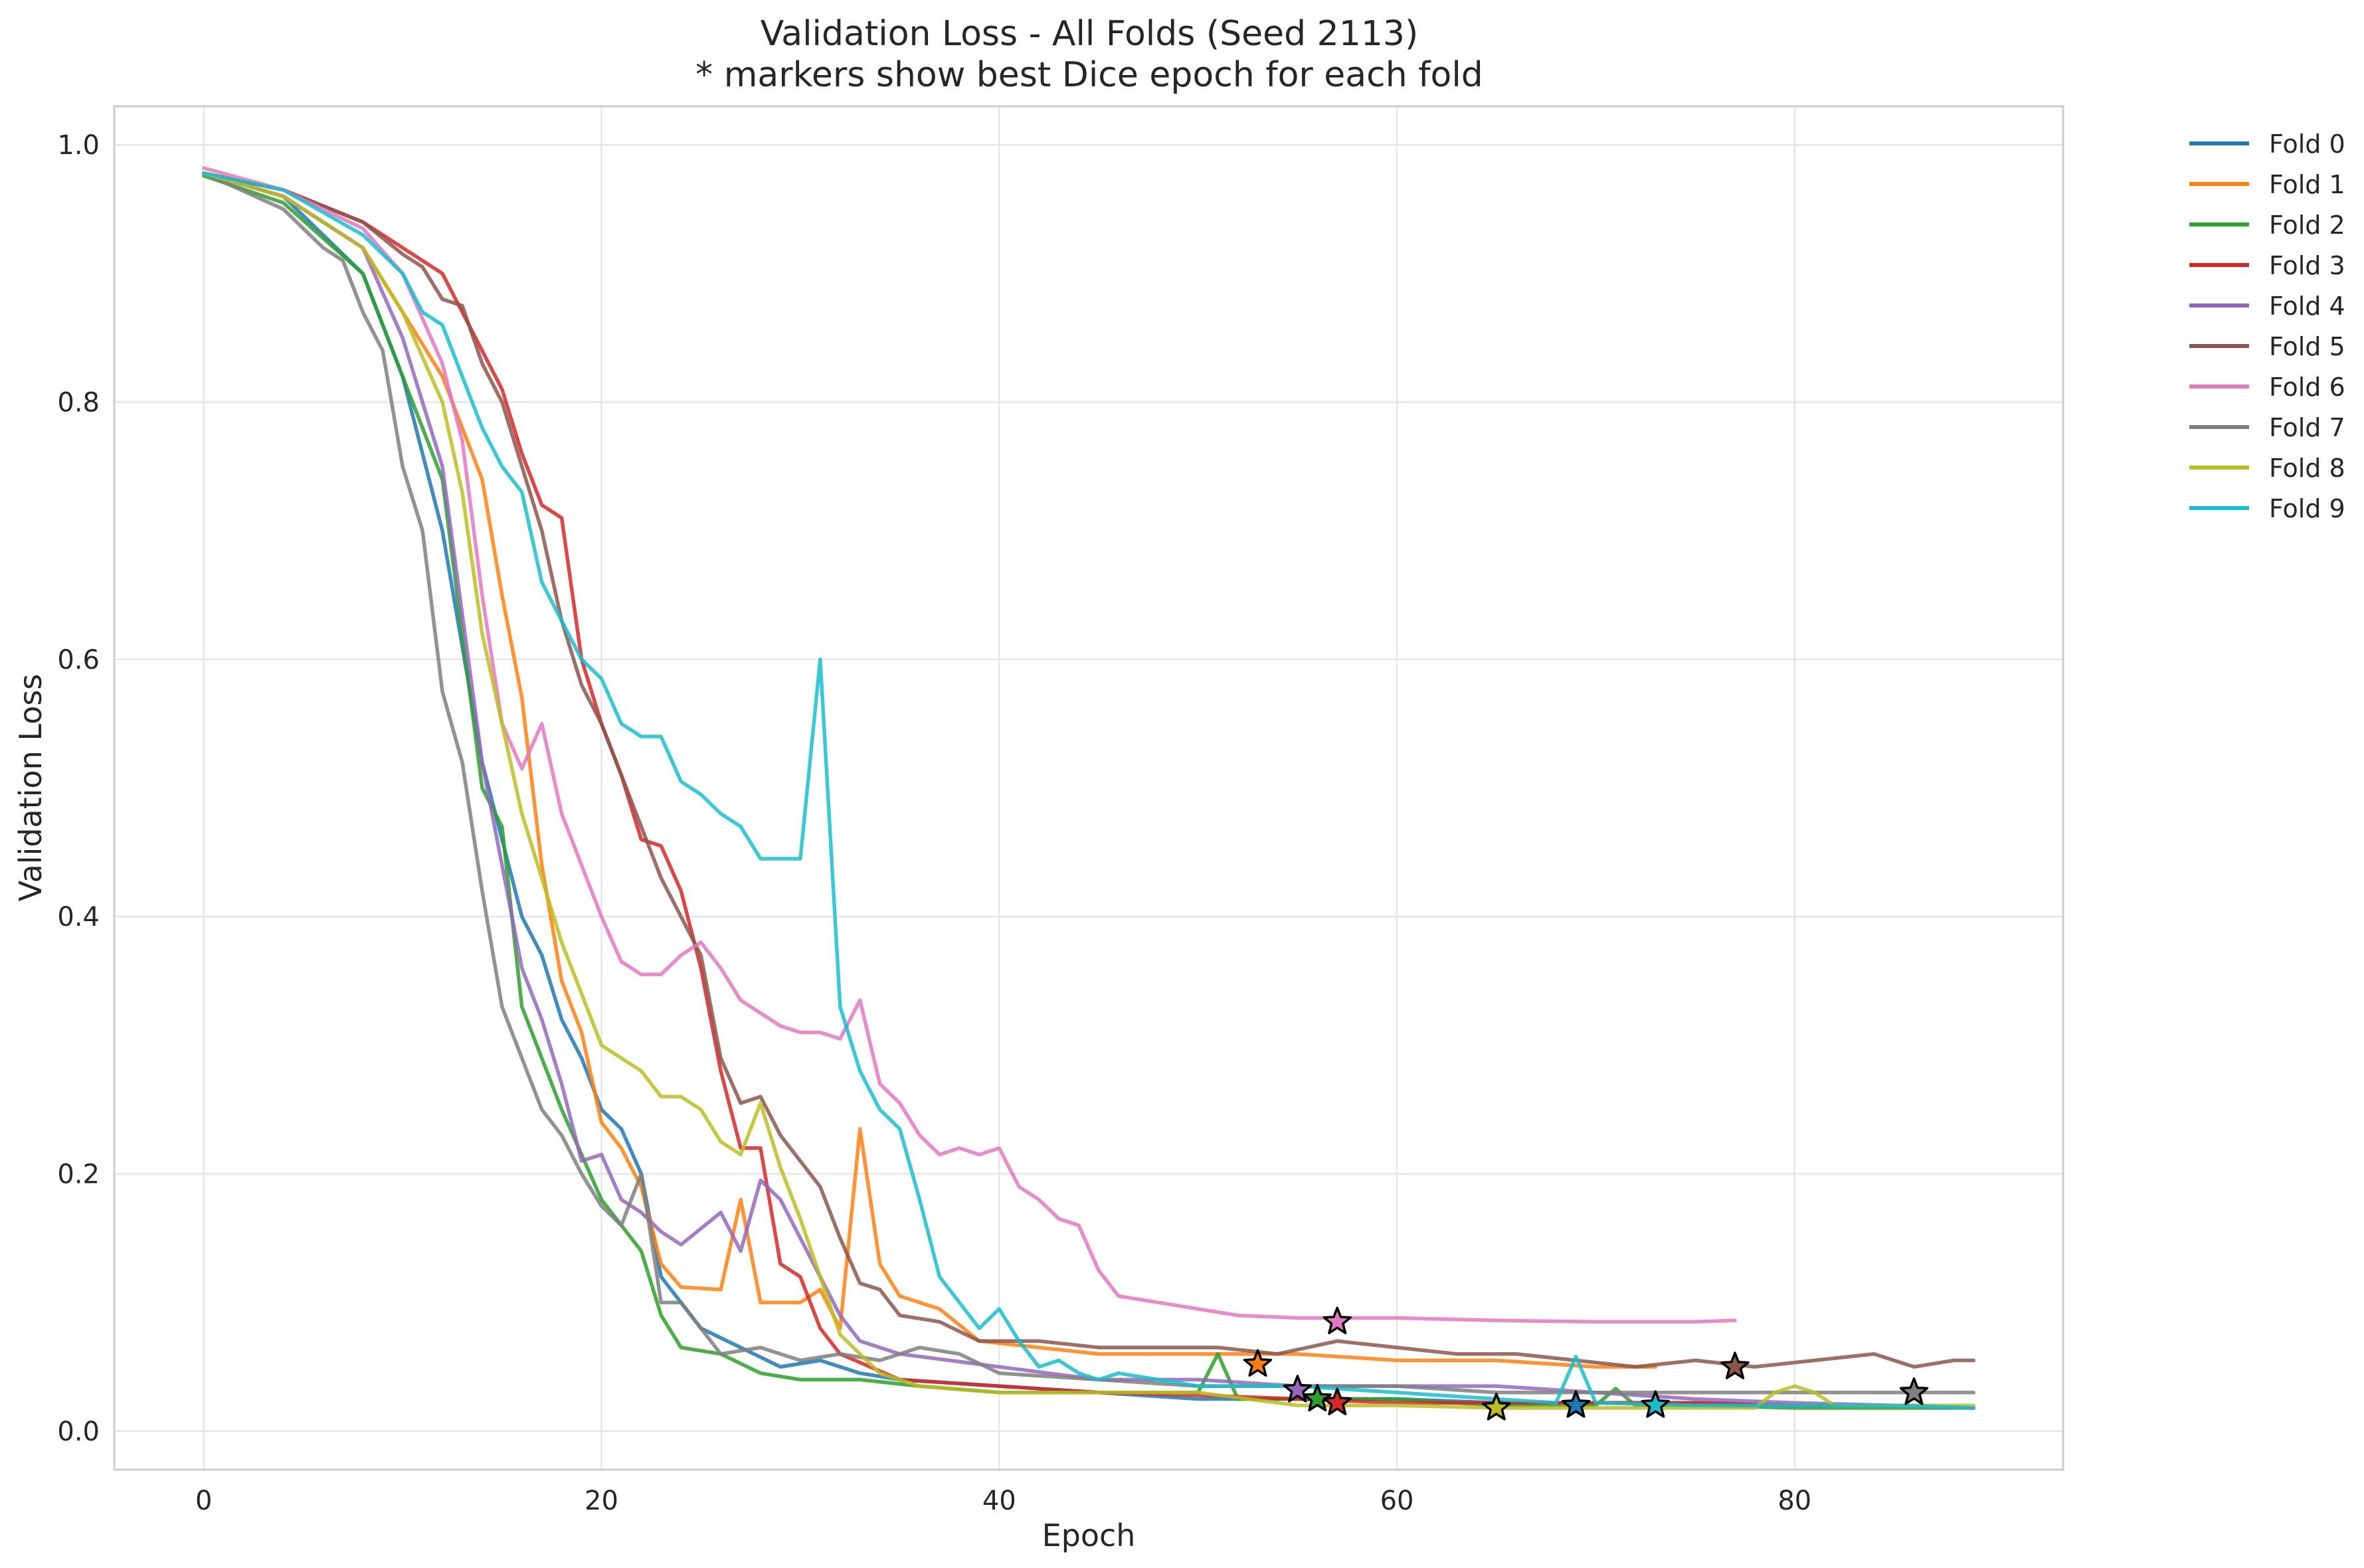 The height and width of the screenshot is (1568, 2364). Describe the element at coordinates (78, 1175) in the screenshot. I see `y-tick-label: 0.2` at that location.